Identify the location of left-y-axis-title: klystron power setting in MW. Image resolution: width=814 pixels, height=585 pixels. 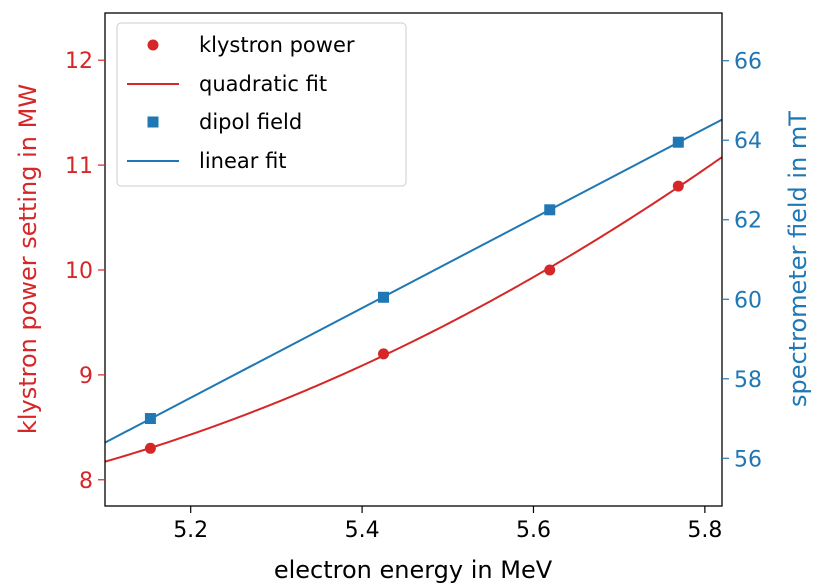
(28, 259).